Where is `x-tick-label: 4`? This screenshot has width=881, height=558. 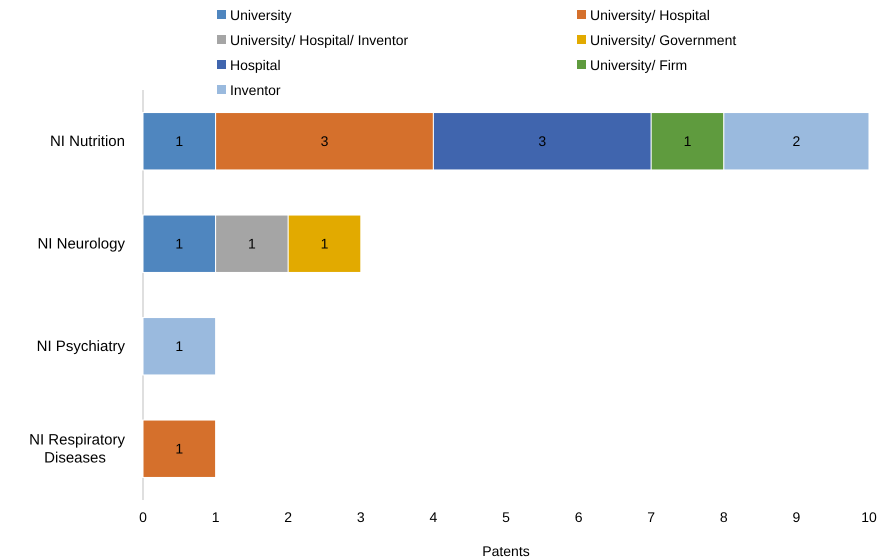 x-tick-label: 4 is located at coordinates (434, 516).